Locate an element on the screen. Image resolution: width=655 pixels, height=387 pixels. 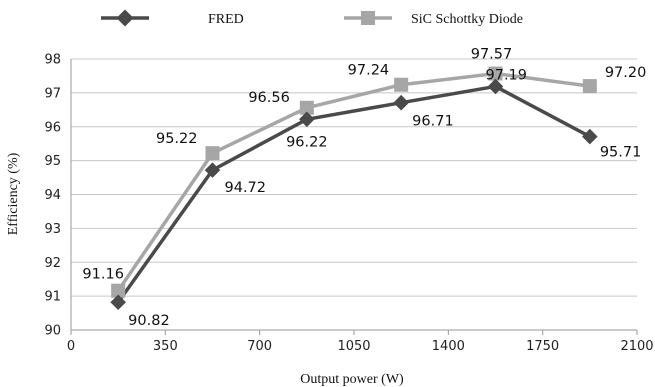
x-tick-label: 1050 is located at coordinates (353, 346).